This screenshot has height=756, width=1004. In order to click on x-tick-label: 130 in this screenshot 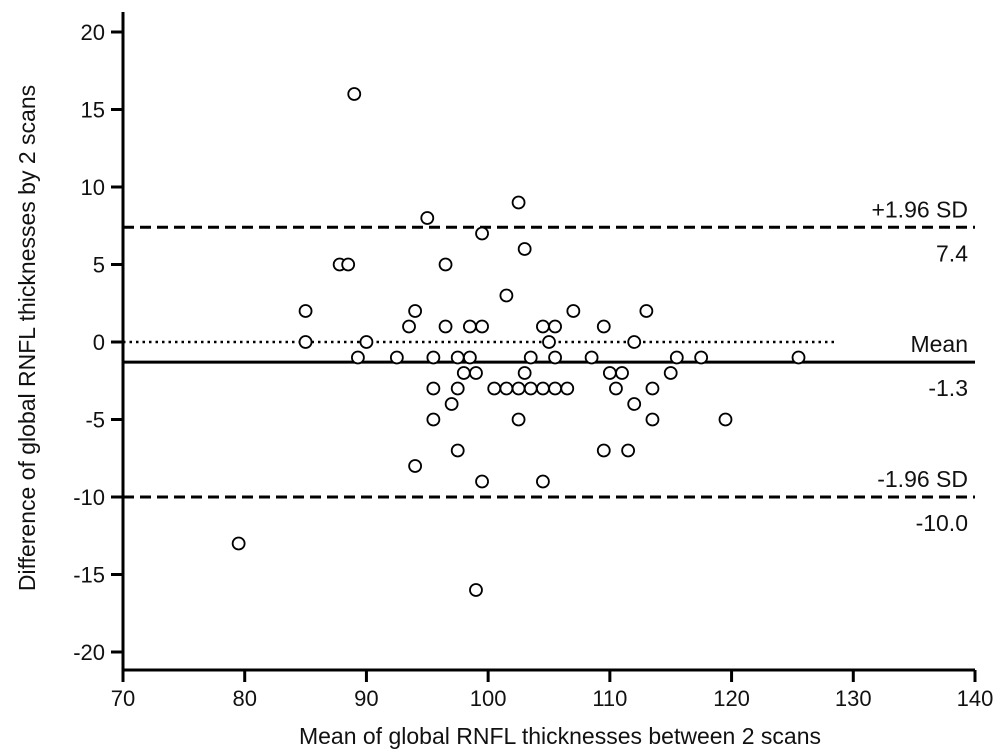, I will do `click(853, 698)`.